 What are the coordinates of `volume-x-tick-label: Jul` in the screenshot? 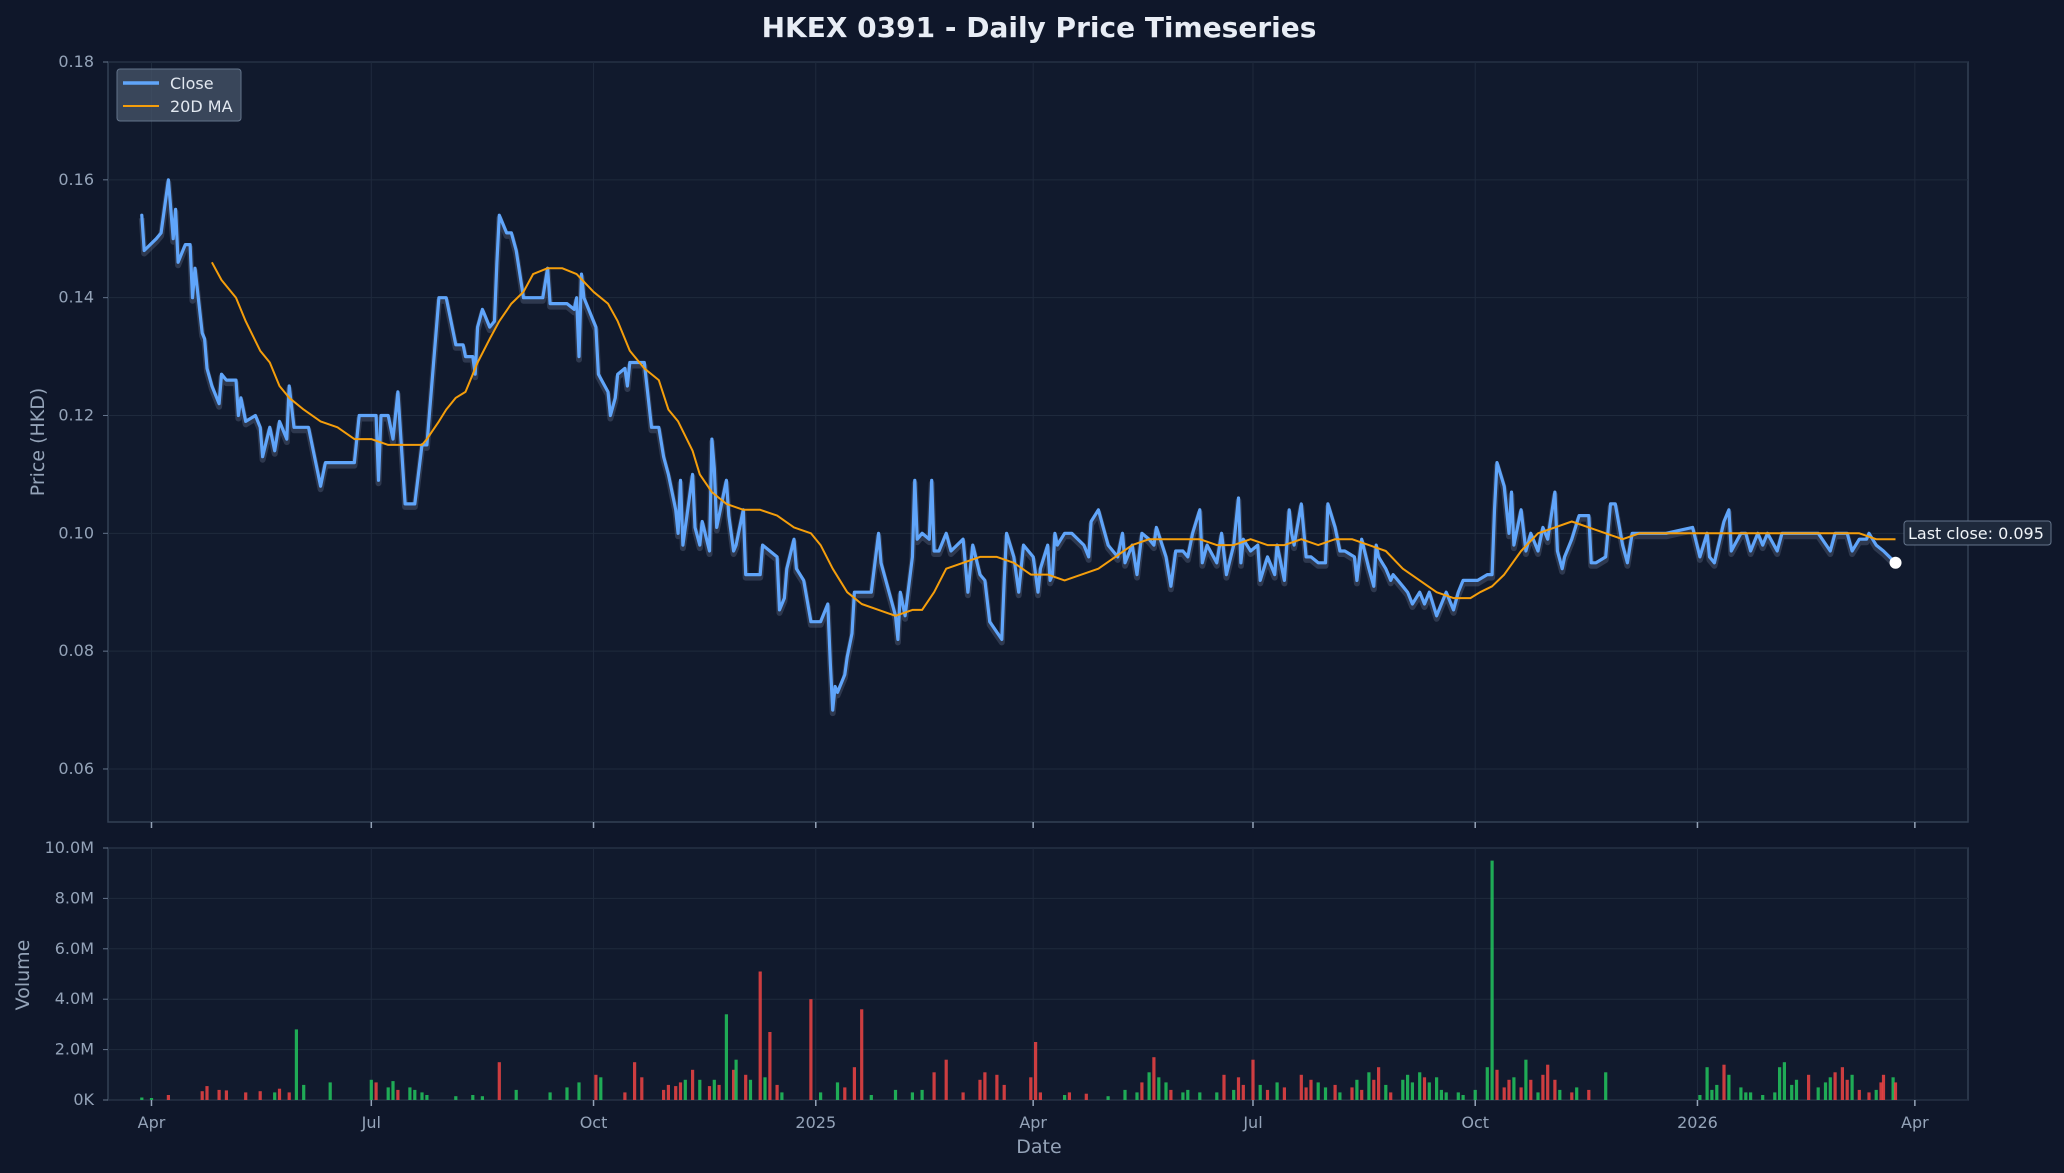 It's located at (371, 1122).